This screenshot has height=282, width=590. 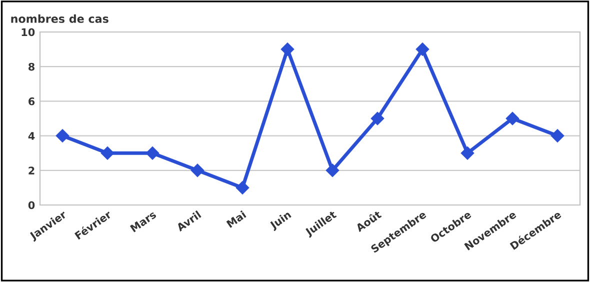 What do you see at coordinates (28, 32) in the screenshot?
I see `y-tick-label: 10` at bounding box center [28, 32].